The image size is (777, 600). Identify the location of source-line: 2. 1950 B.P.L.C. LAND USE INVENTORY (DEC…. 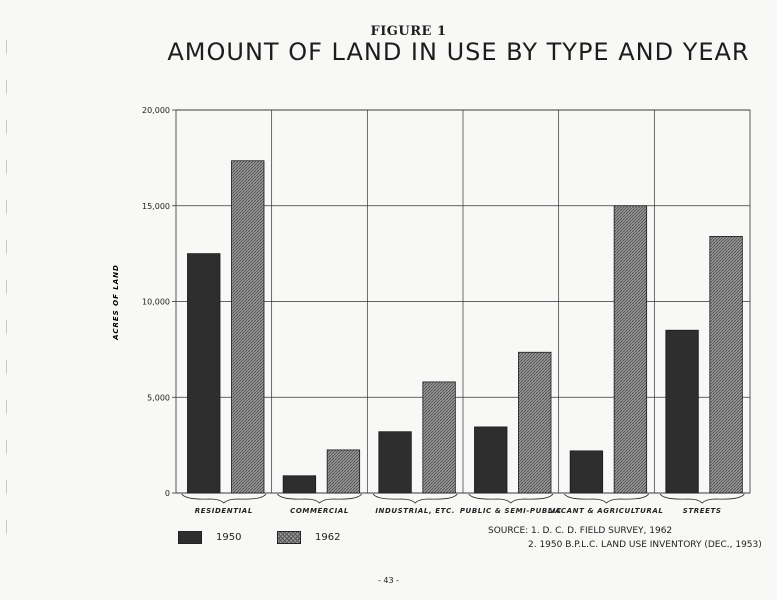
(645, 545).